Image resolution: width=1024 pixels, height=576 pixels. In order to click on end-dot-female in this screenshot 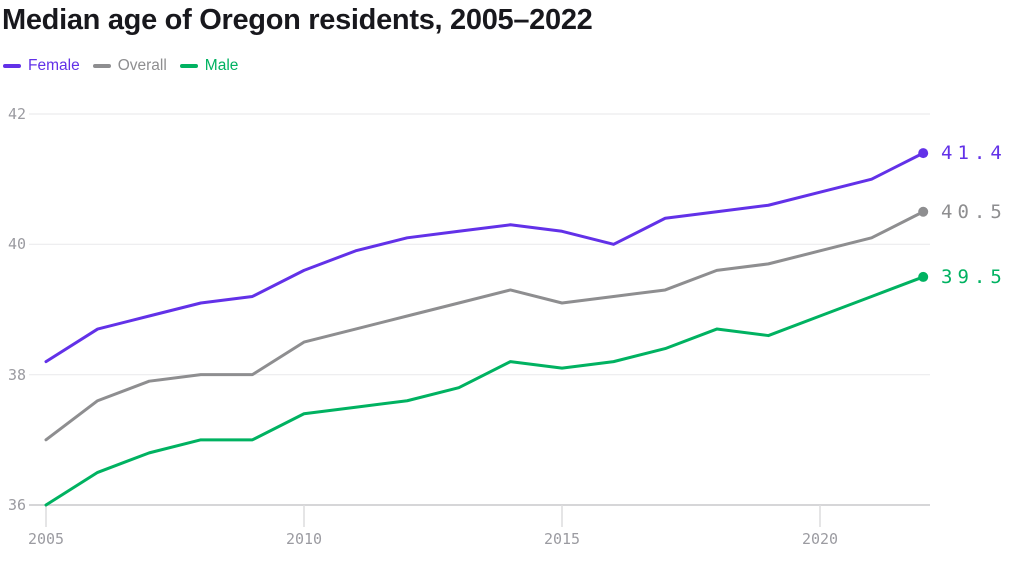, I will do `click(923, 153)`.